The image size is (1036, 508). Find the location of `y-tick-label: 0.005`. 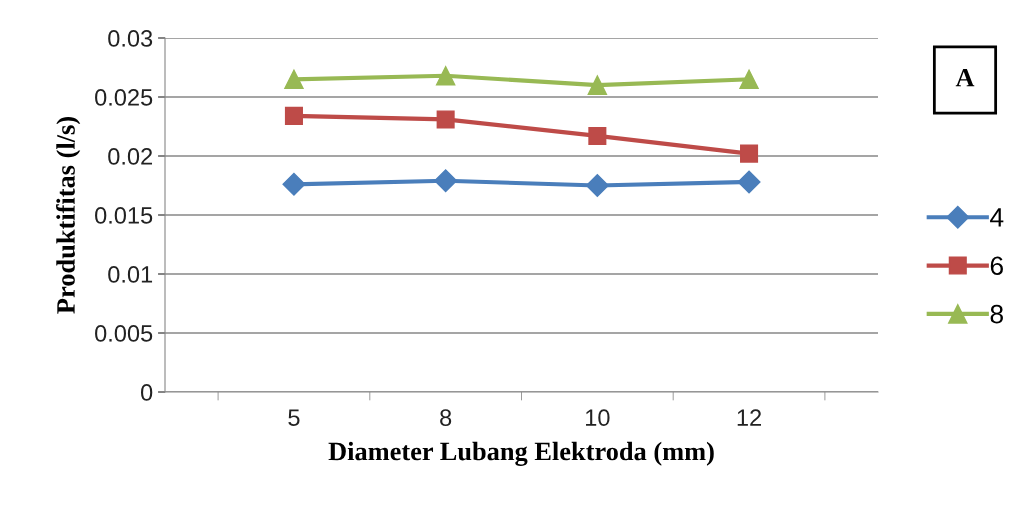

y-tick-label: 0.005 is located at coordinates (124, 333).